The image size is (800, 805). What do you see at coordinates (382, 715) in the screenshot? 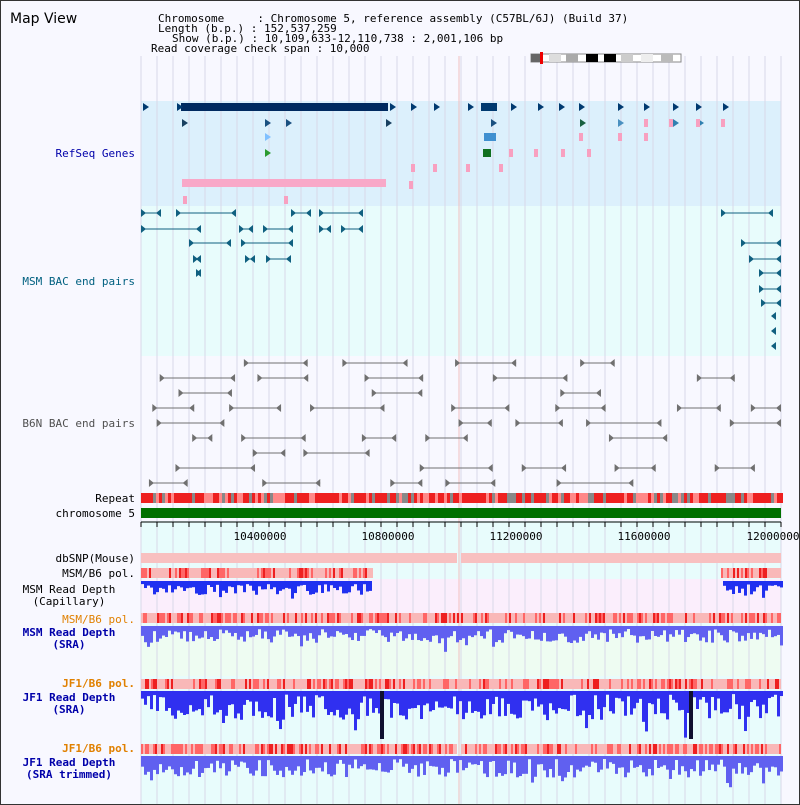
I see `depth-spike` at bounding box center [382, 715].